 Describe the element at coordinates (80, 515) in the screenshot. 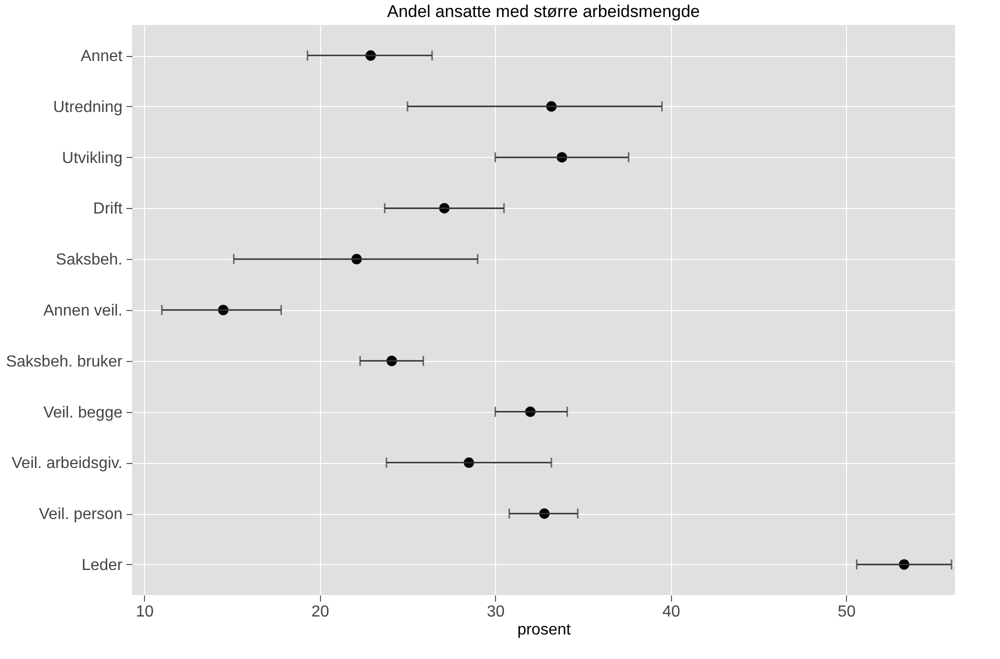

I see `y-tick-label: Veil. person` at that location.